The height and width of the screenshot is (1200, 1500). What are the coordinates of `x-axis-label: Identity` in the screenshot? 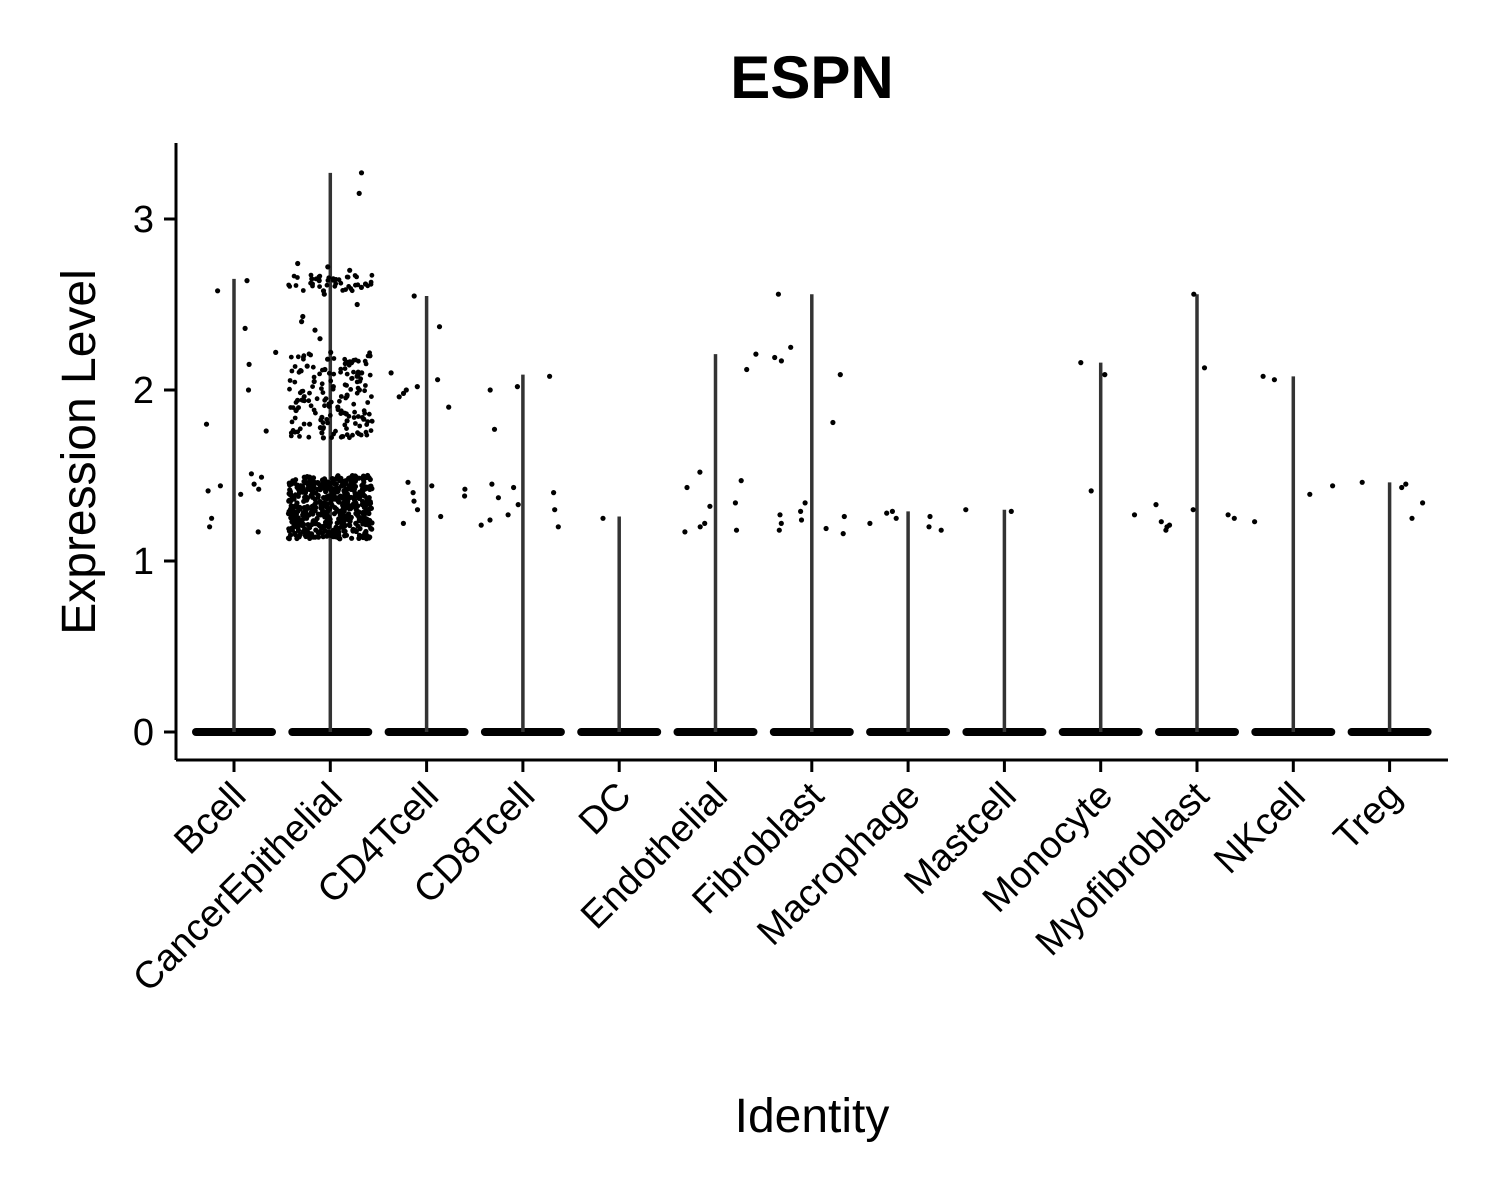 It's located at (812, 1116).